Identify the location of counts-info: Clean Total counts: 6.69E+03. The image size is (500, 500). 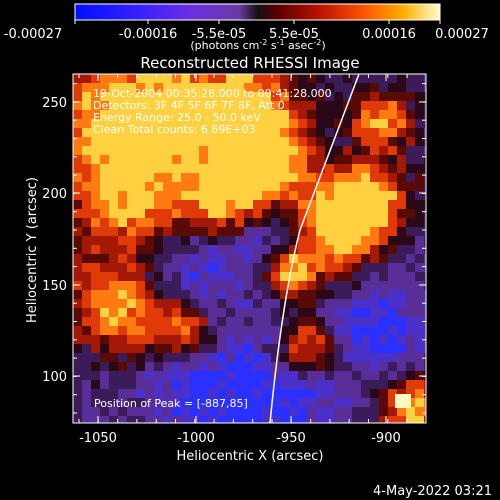
(174, 129).